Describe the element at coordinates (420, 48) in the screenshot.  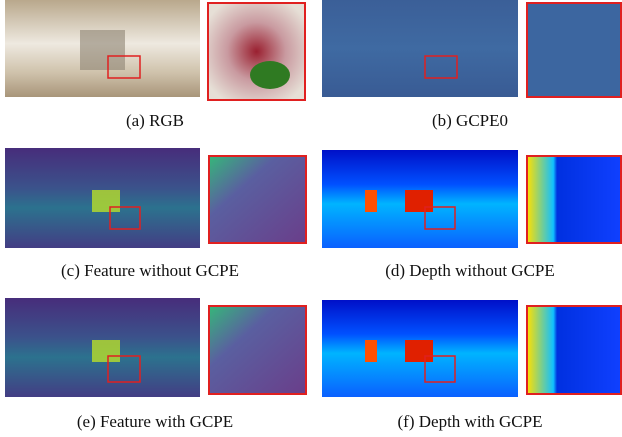
I see `gcpe-image` at that location.